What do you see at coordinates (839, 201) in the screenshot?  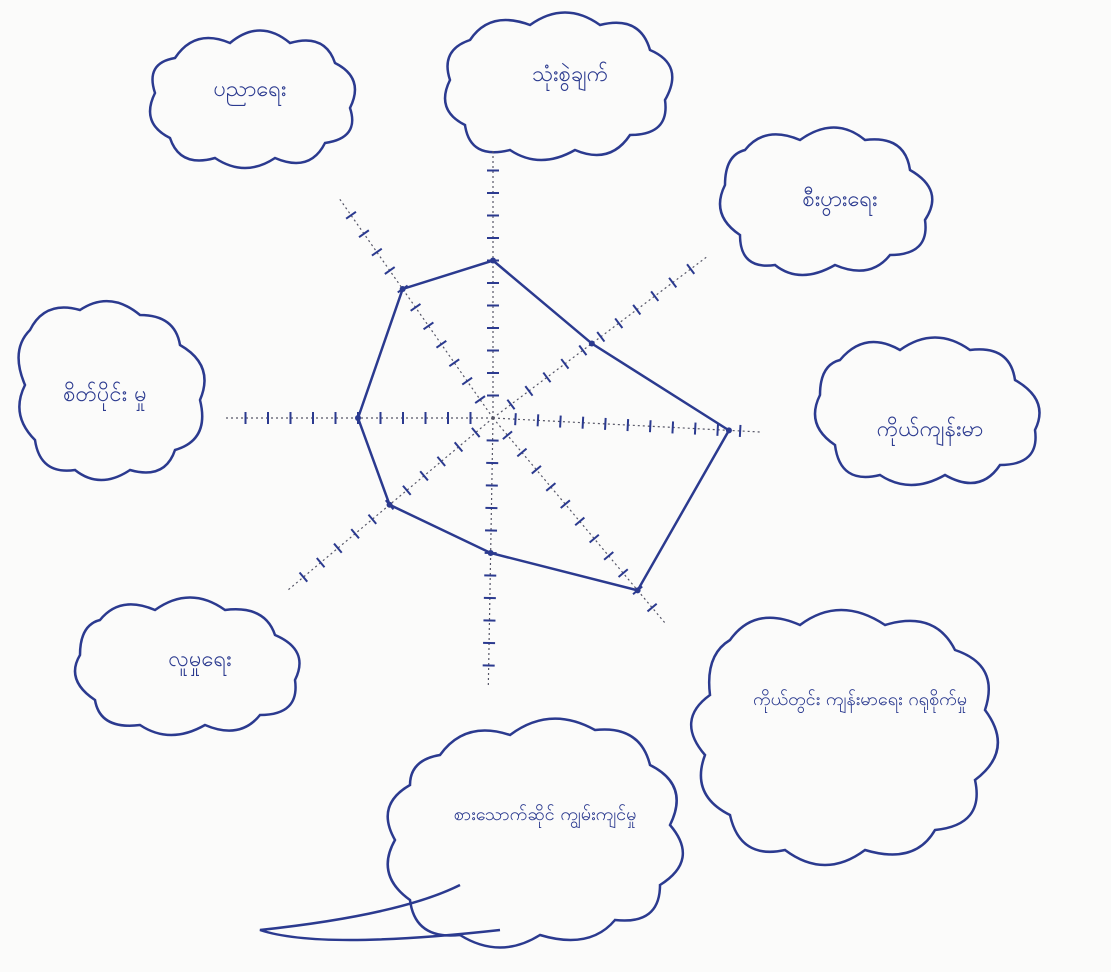 I see `axis-label: စီးပွားရေး` at bounding box center [839, 201].